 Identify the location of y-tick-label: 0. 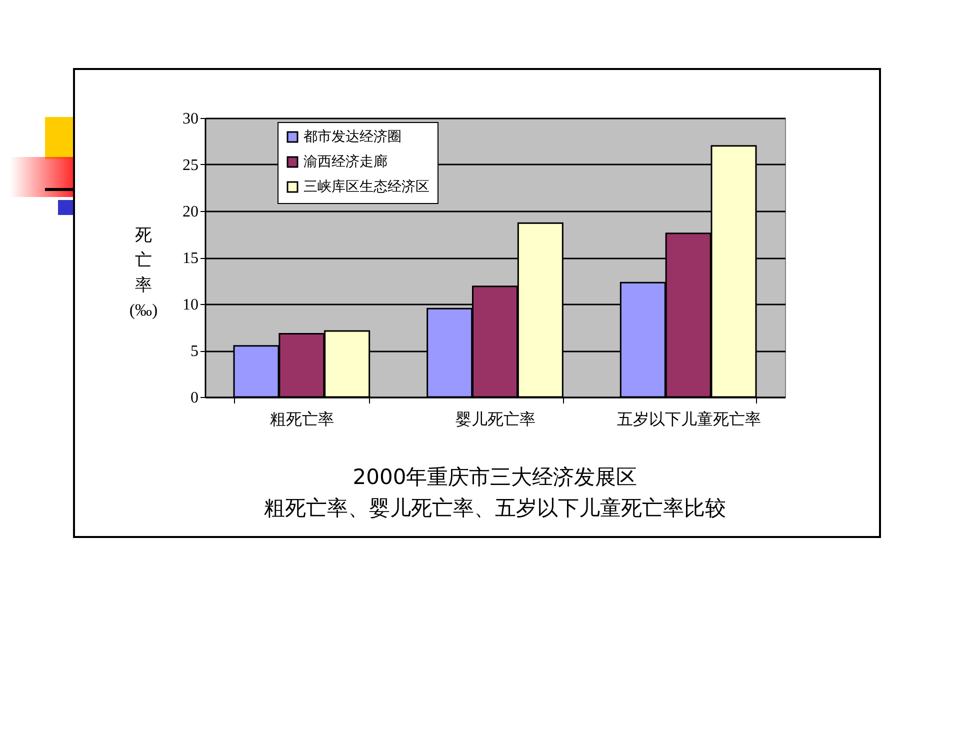
(194, 398).